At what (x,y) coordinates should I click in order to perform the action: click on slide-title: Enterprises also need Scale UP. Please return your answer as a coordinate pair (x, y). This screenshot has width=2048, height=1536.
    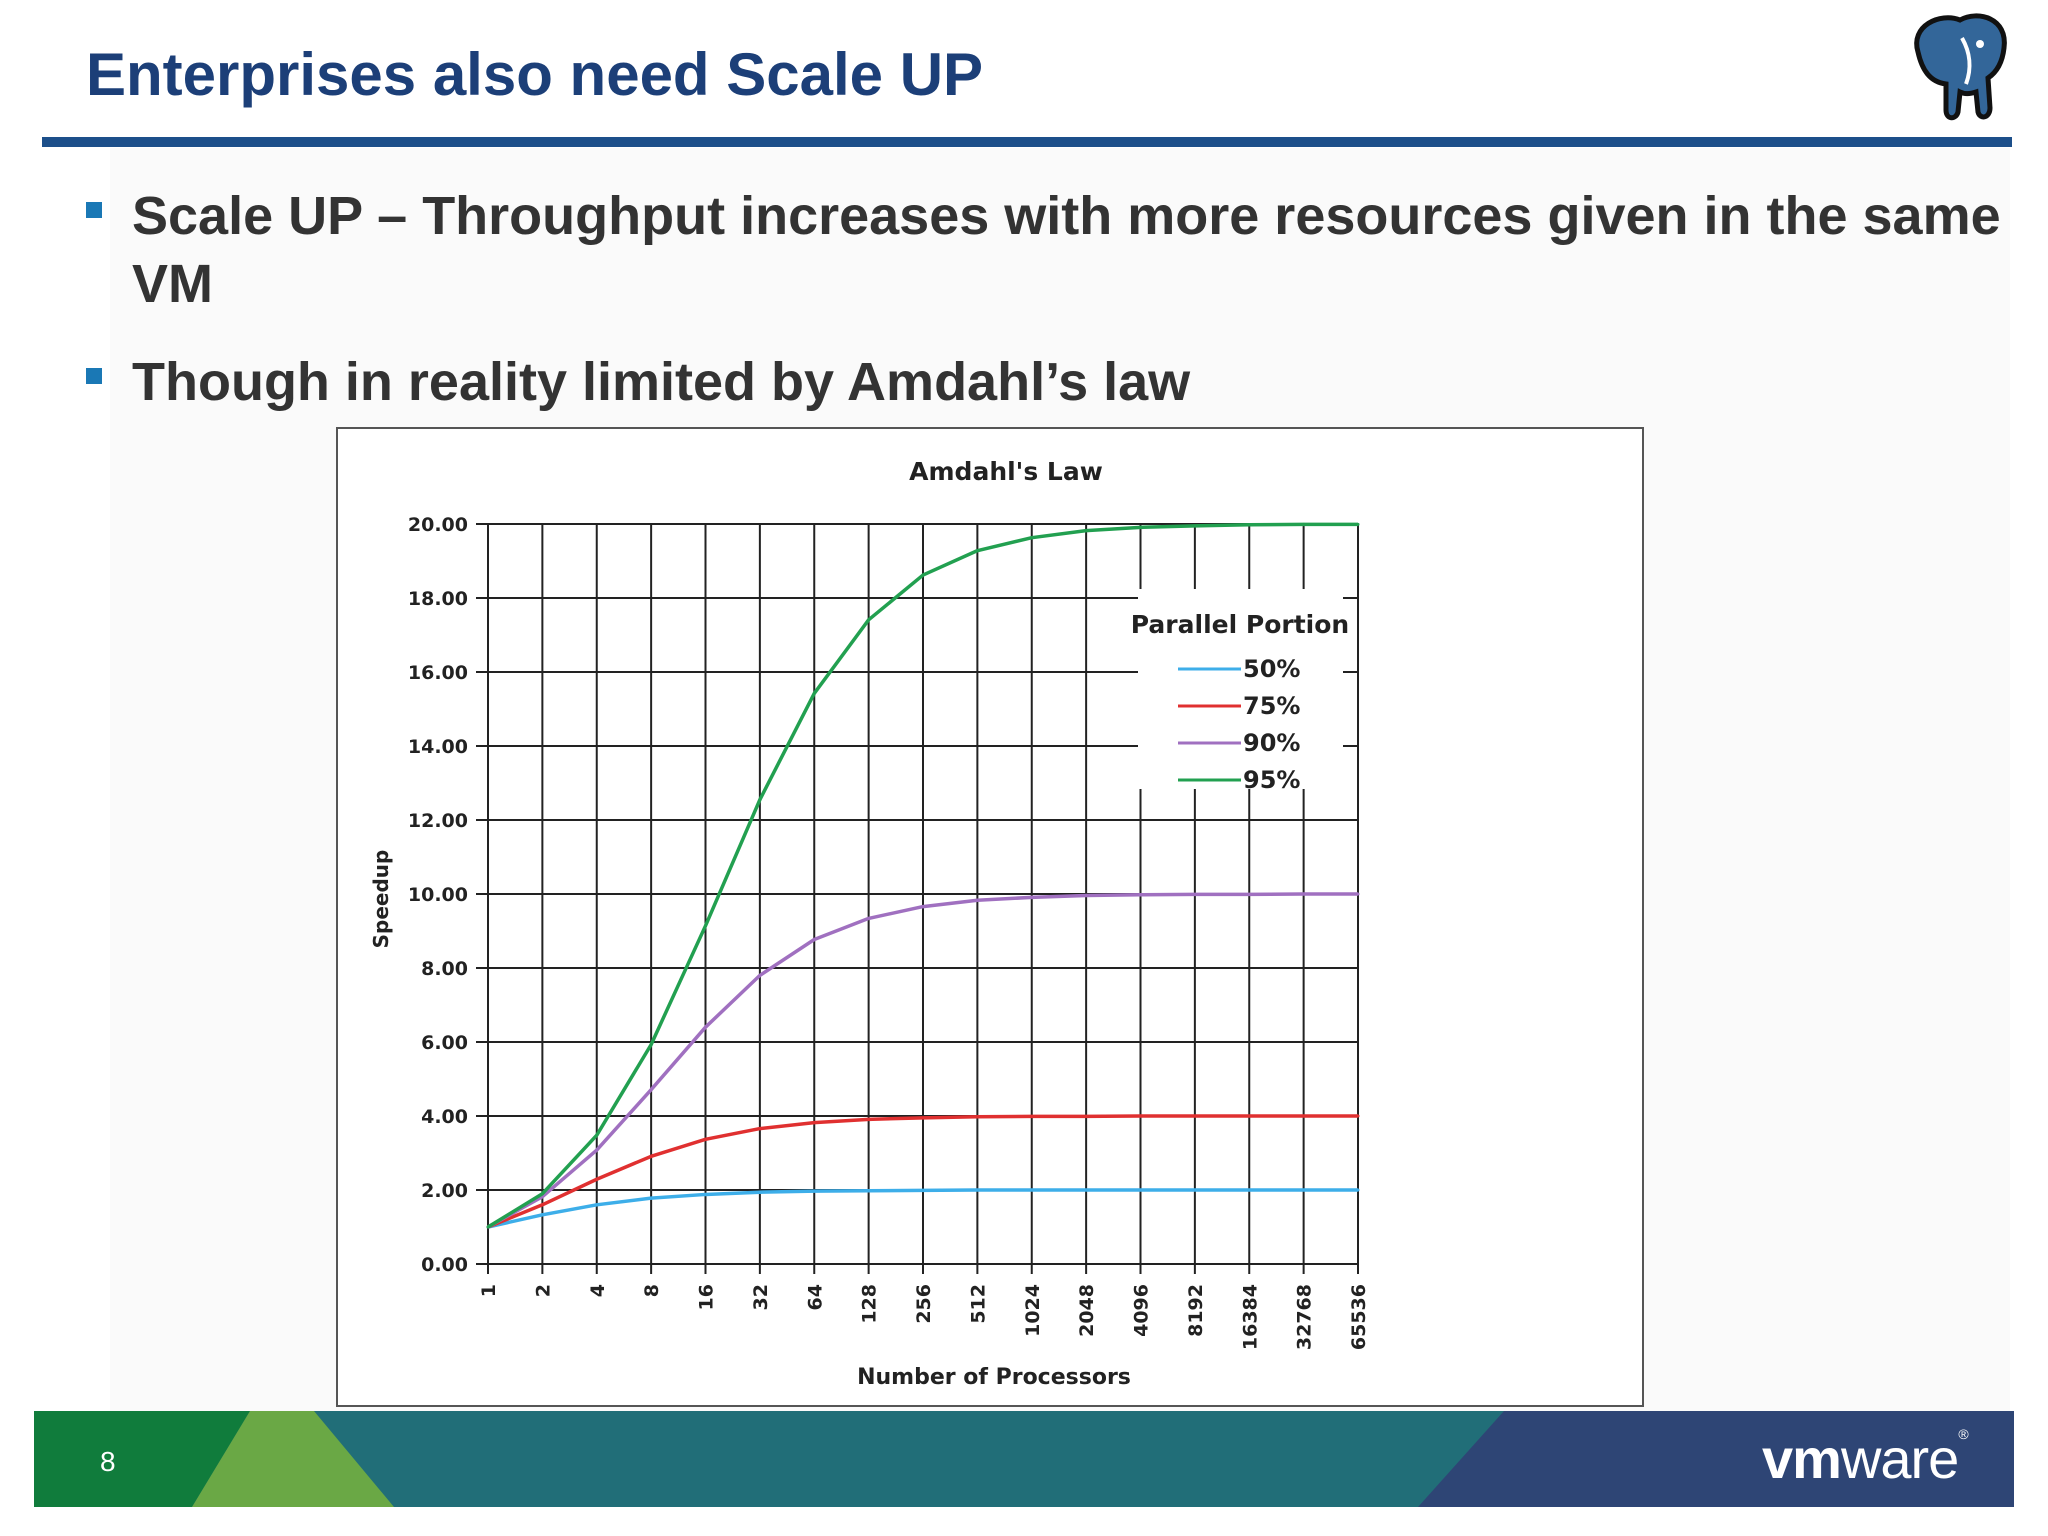
    Looking at the image, I should click on (535, 74).